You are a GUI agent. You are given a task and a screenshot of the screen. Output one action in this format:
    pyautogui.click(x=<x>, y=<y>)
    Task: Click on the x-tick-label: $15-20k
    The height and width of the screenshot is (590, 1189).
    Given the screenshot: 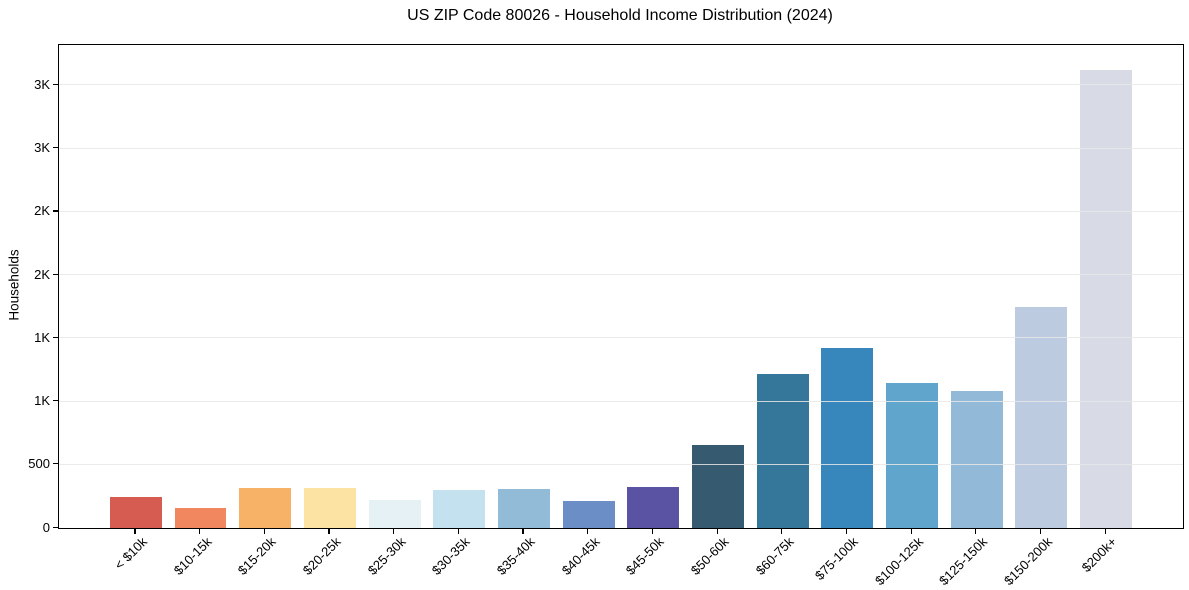 What is the action you would take?
    pyautogui.click(x=257, y=556)
    